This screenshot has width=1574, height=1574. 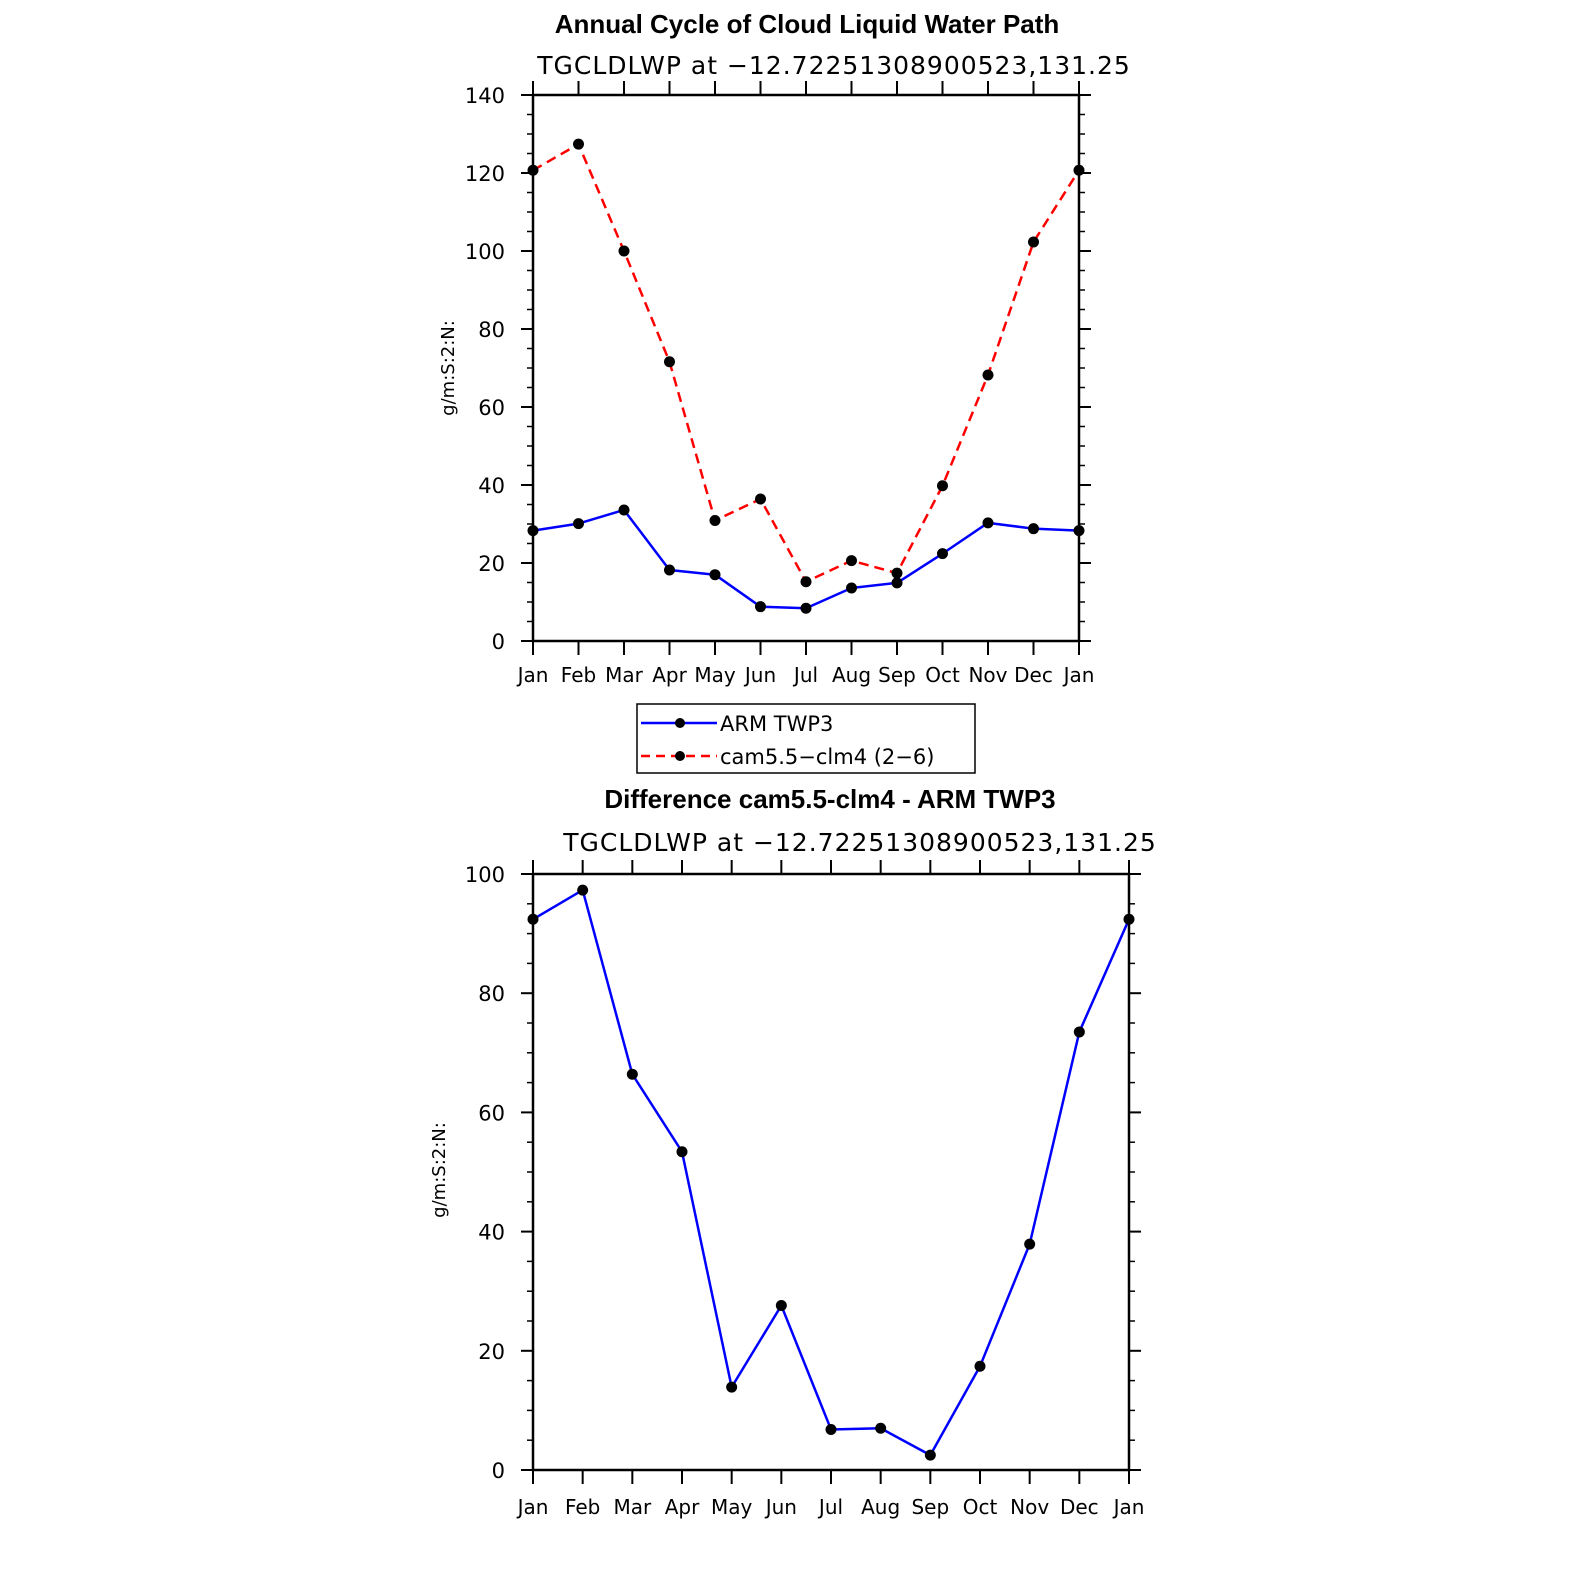 I want to click on top-ytick-label: 40, so click(x=491, y=486).